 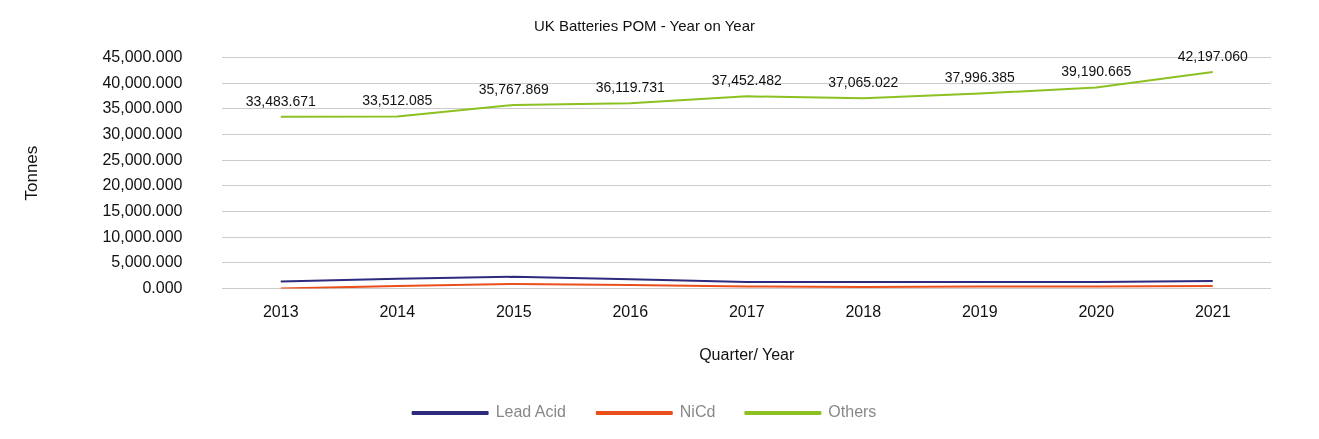 I want to click on data-label: 33,483.671, so click(x=280, y=100).